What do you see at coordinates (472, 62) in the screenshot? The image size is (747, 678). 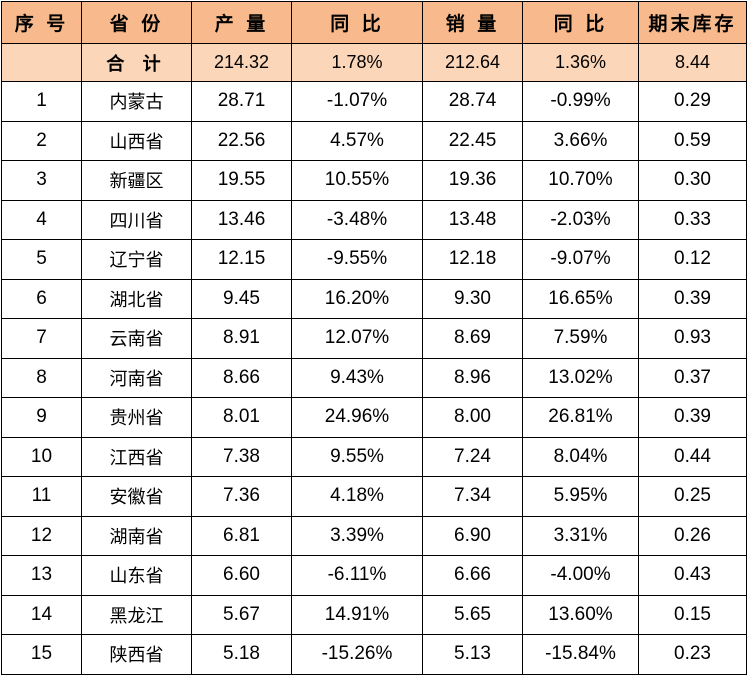 I see `total-sales: 212.64` at bounding box center [472, 62].